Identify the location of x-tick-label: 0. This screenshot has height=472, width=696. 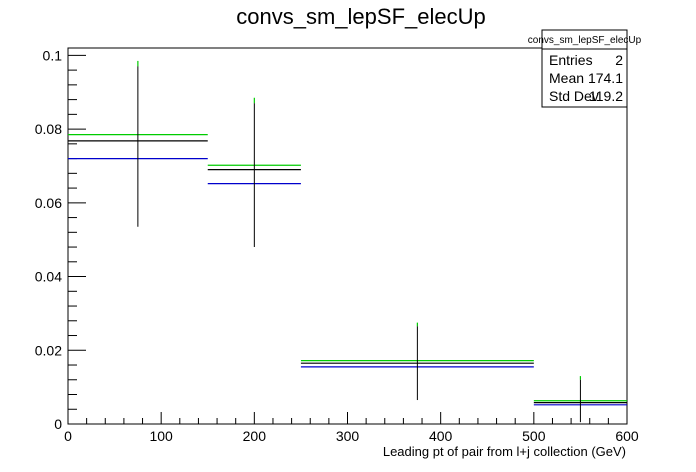
(68, 436).